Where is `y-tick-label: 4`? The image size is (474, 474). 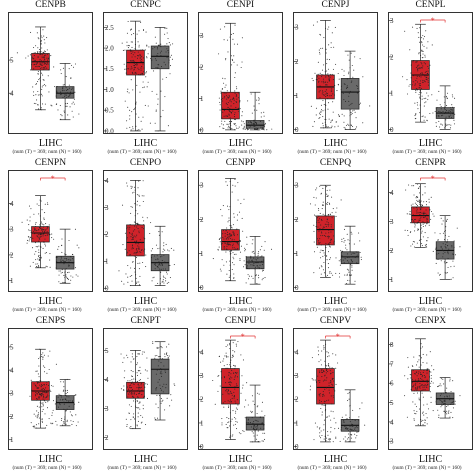
y-tick-label: 4 is located at coordinates (392, 422).